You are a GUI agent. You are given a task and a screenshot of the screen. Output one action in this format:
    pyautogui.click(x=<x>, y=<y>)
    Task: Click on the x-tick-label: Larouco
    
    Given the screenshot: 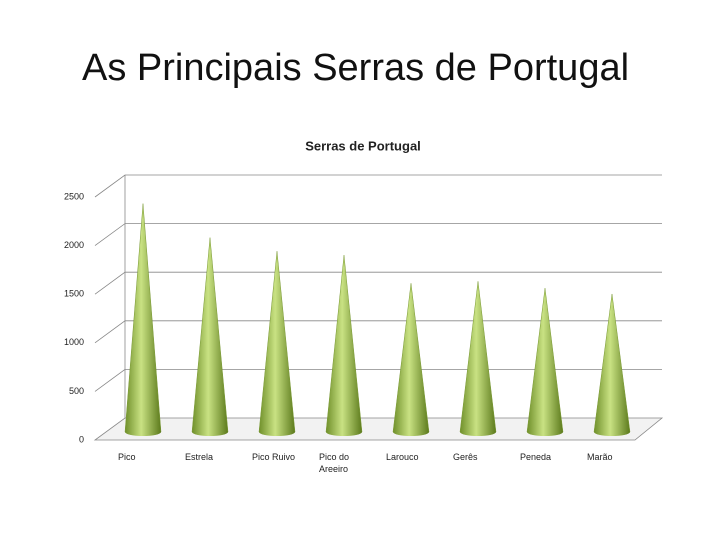 What is the action you would take?
    pyautogui.click(x=402, y=457)
    